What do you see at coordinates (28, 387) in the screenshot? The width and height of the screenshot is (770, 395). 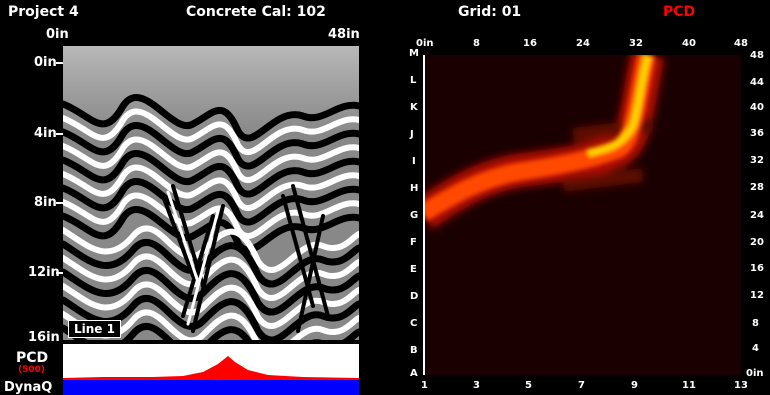 I see `dynaq-label: DynaQ` at bounding box center [28, 387].